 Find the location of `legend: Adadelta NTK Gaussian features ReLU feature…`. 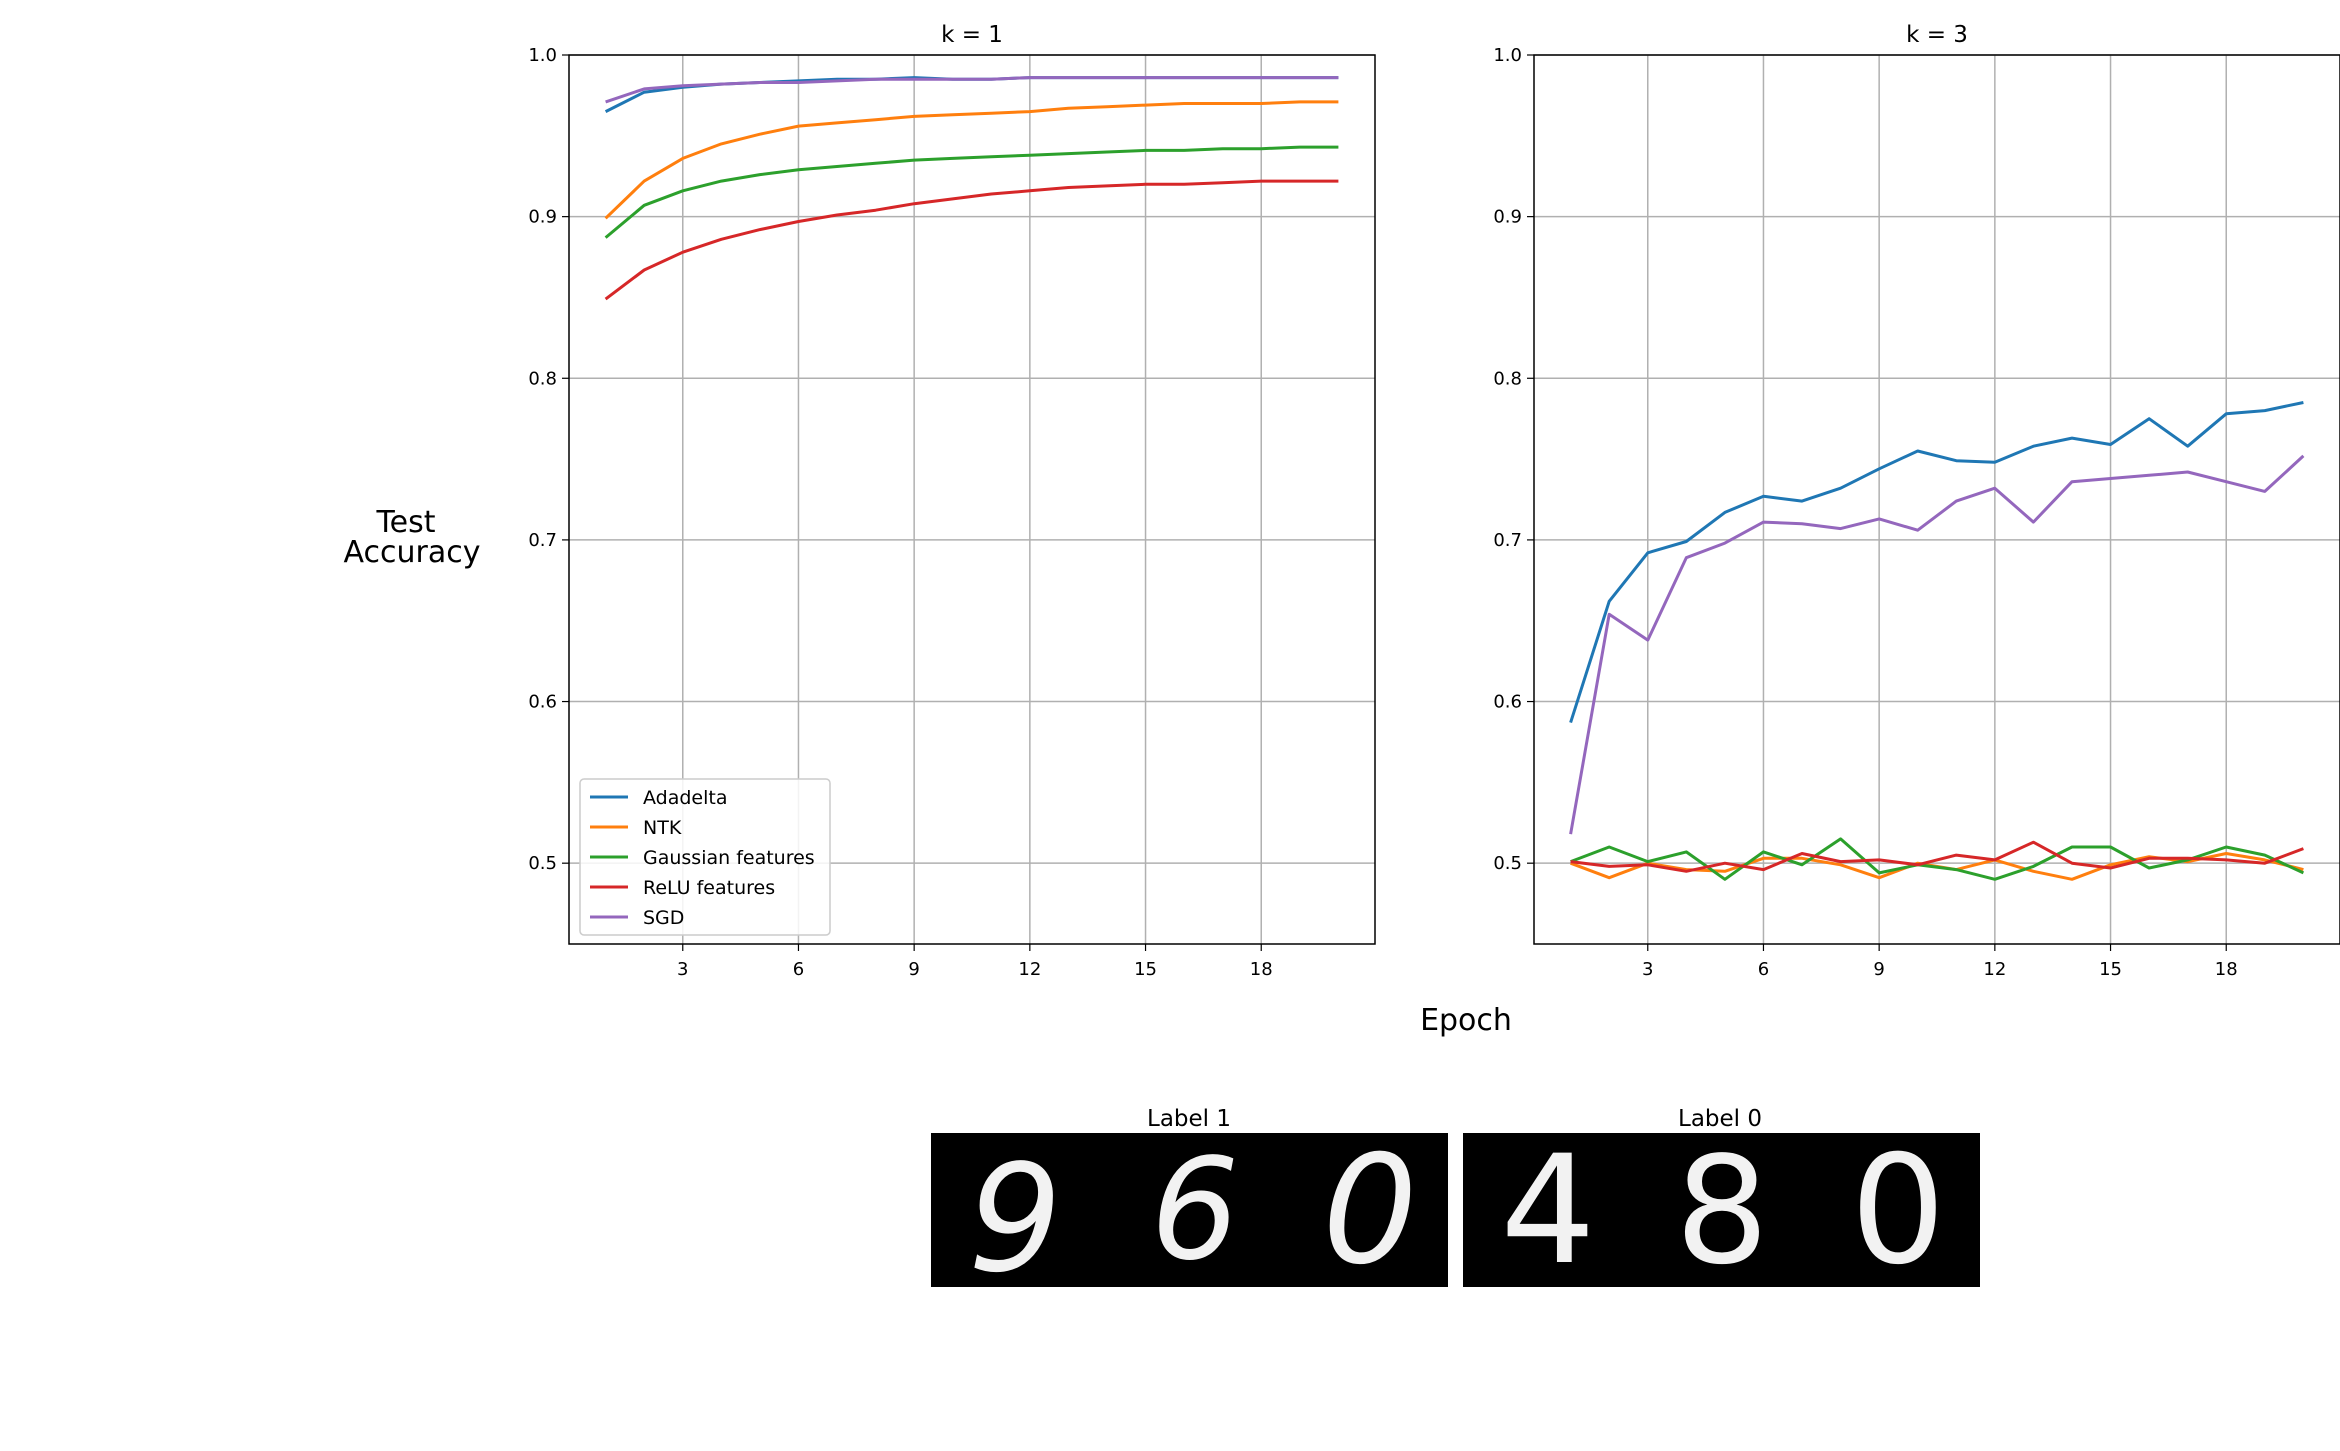

legend: Adadelta NTK Gaussian features ReLU feature… is located at coordinates (705, 857).